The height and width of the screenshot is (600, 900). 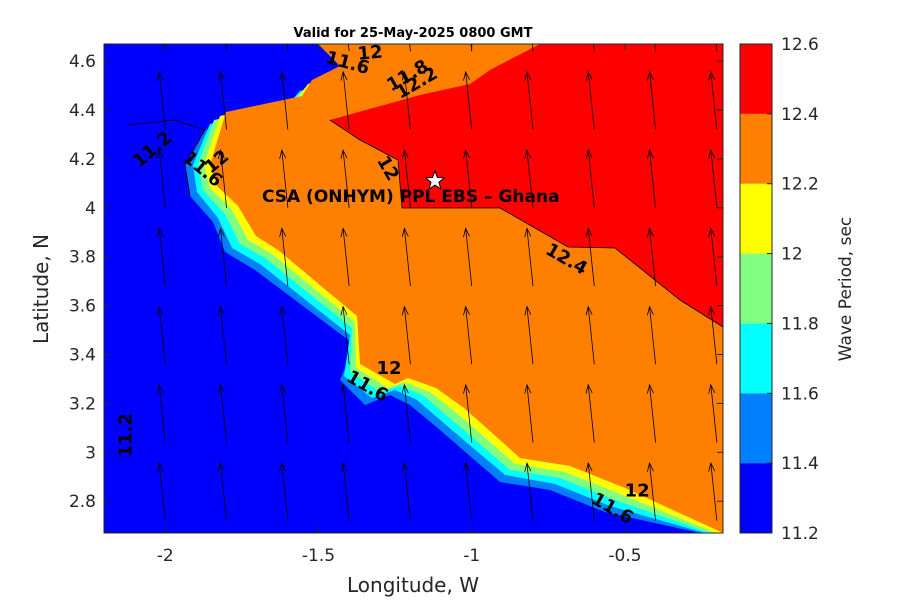 I want to click on contour-line-11.2, so click(x=166, y=158).